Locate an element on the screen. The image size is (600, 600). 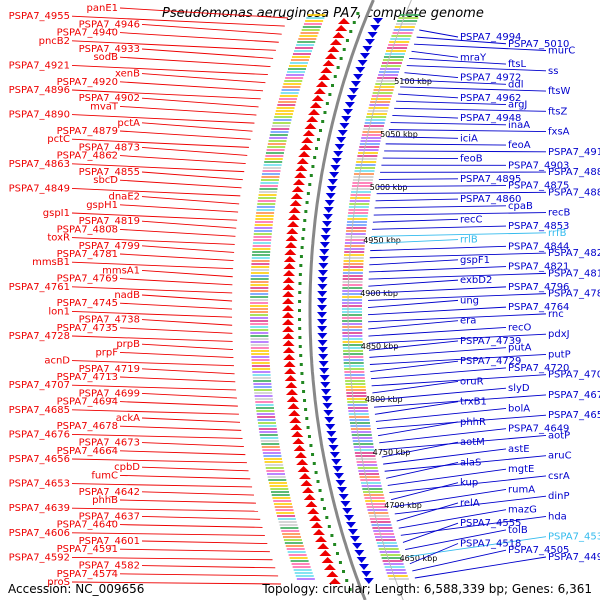
right-gene-label: feoA is located at coordinates (519, 145).